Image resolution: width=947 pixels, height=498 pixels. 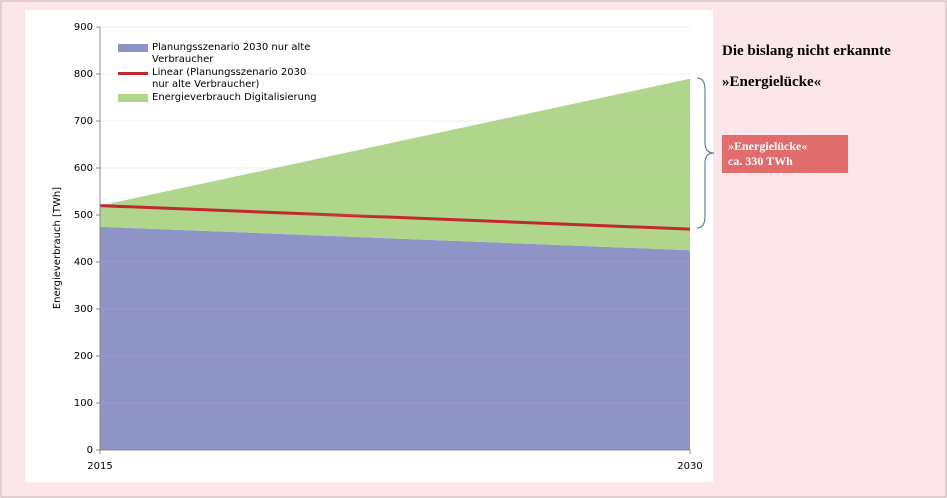 What do you see at coordinates (83, 121) in the screenshot?
I see `y-tick-label: 700` at bounding box center [83, 121].